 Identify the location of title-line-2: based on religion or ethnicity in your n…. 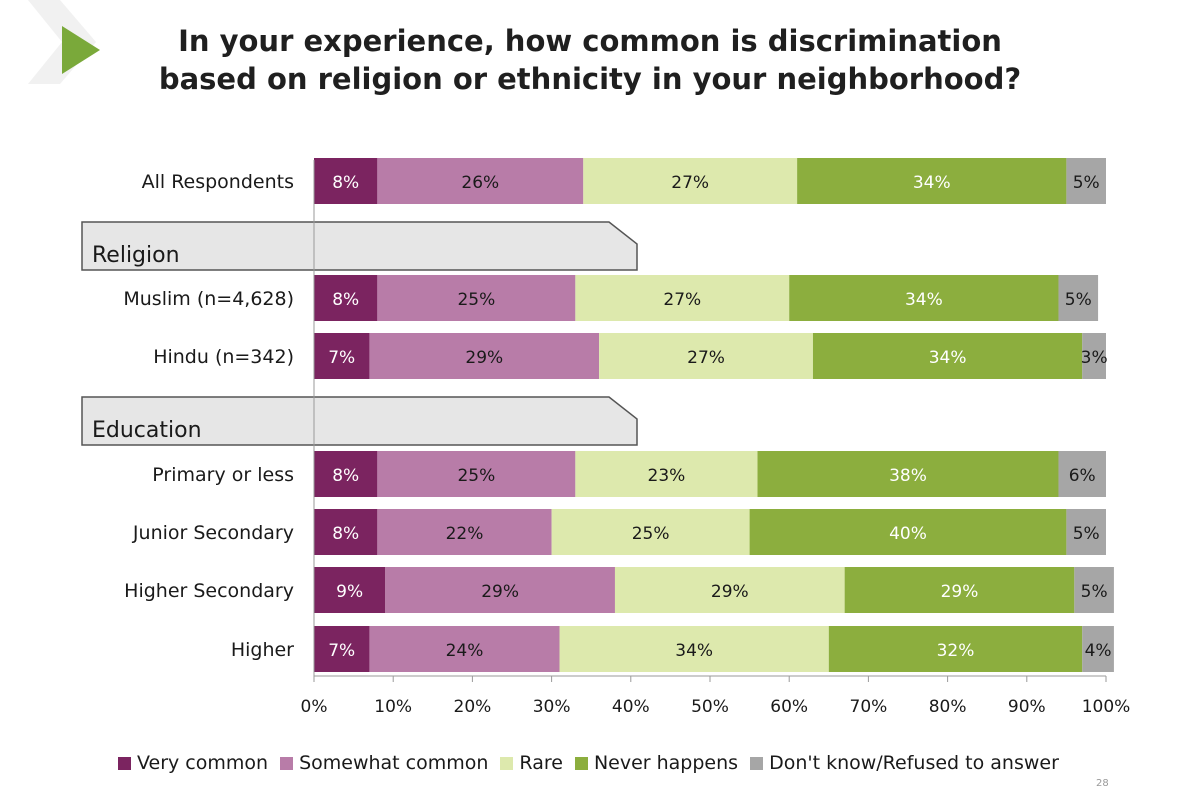
(590, 79).